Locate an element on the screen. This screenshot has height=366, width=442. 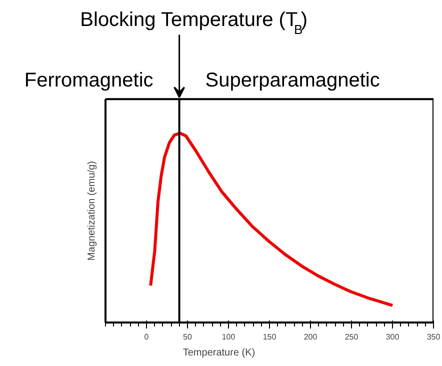
x-tick-label: 50 is located at coordinates (187, 337).